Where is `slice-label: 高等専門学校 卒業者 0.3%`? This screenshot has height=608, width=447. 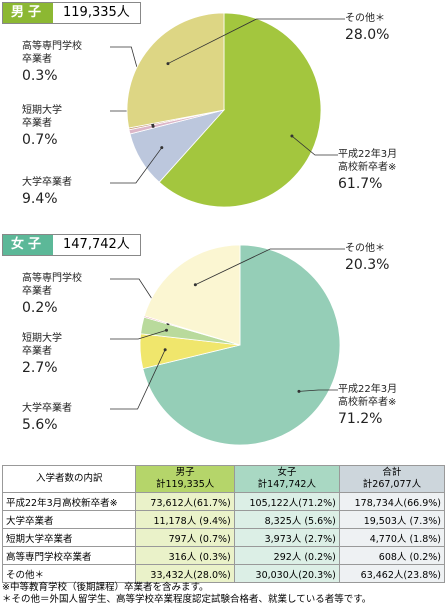 slice-label: 高等専門学校 卒業者 0.3% is located at coordinates (52, 62).